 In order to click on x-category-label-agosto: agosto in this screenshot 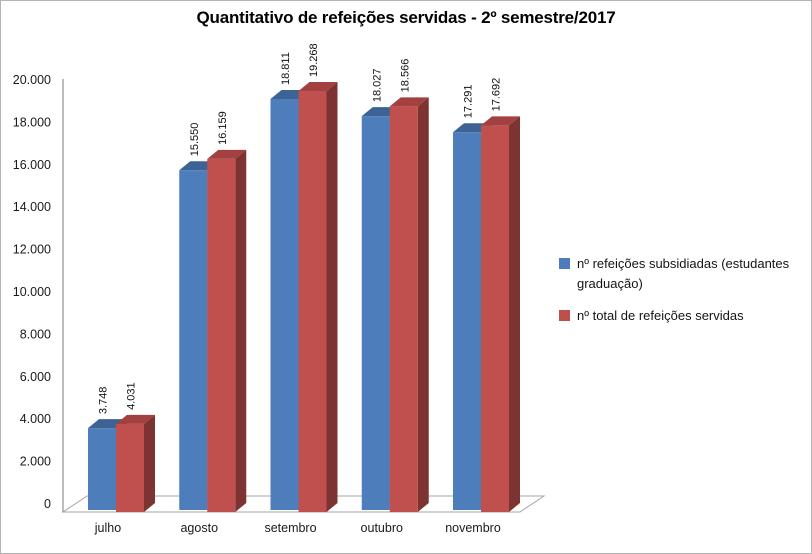, I will do `click(199, 528)`.